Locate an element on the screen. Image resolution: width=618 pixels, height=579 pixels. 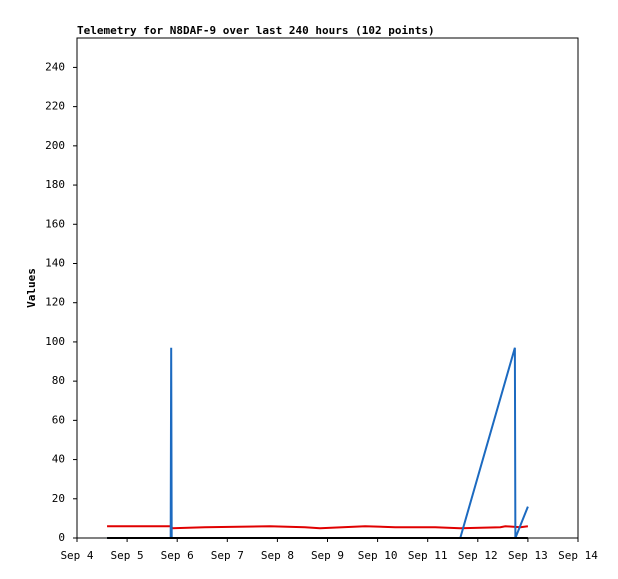
y-tick-label: 60 is located at coordinates (58, 419).